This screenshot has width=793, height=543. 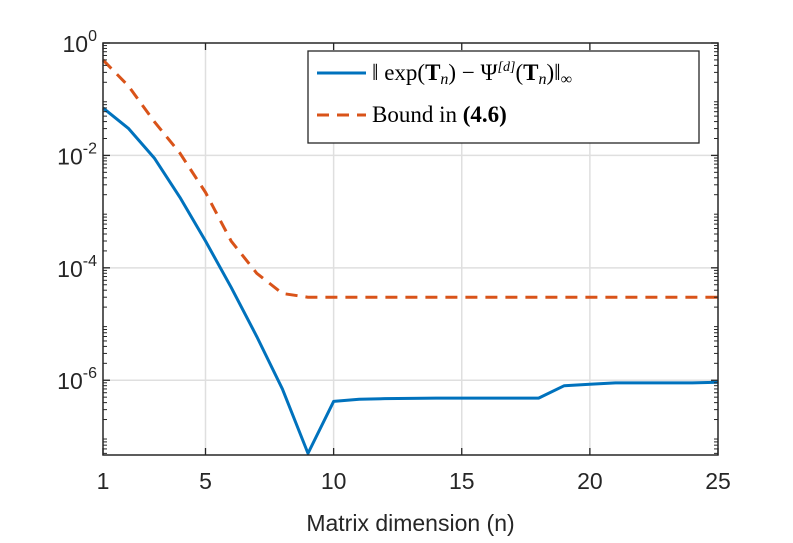 I want to click on legend: ‖ exp(Tn) − Ψ[d](Tn)‖∞Bound in (4.6), so click(x=503, y=97).